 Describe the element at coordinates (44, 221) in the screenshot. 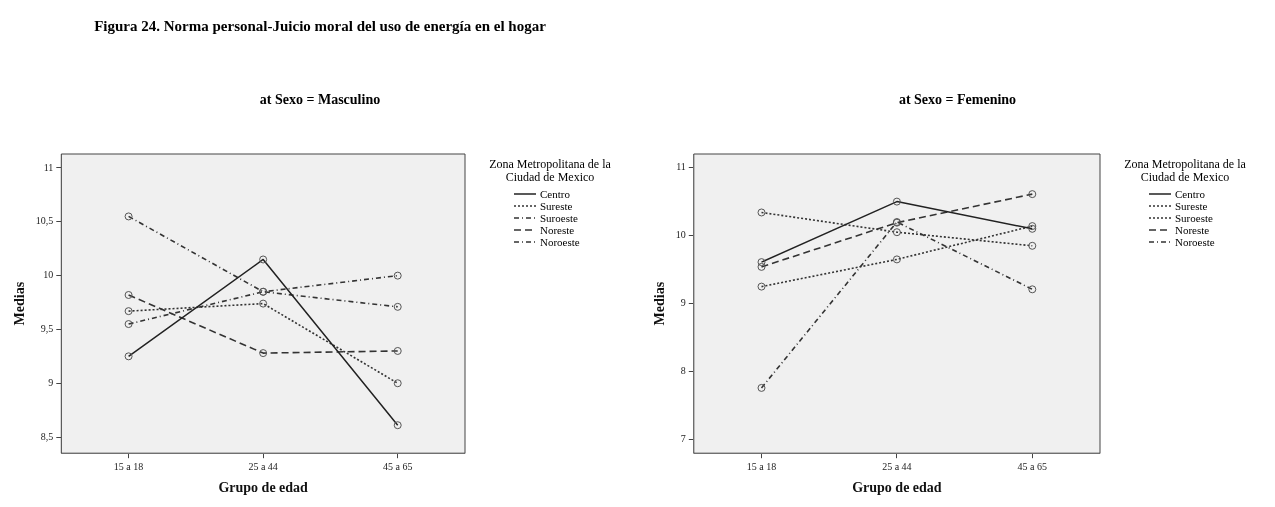

I see `y-tick-label: 10,5` at that location.